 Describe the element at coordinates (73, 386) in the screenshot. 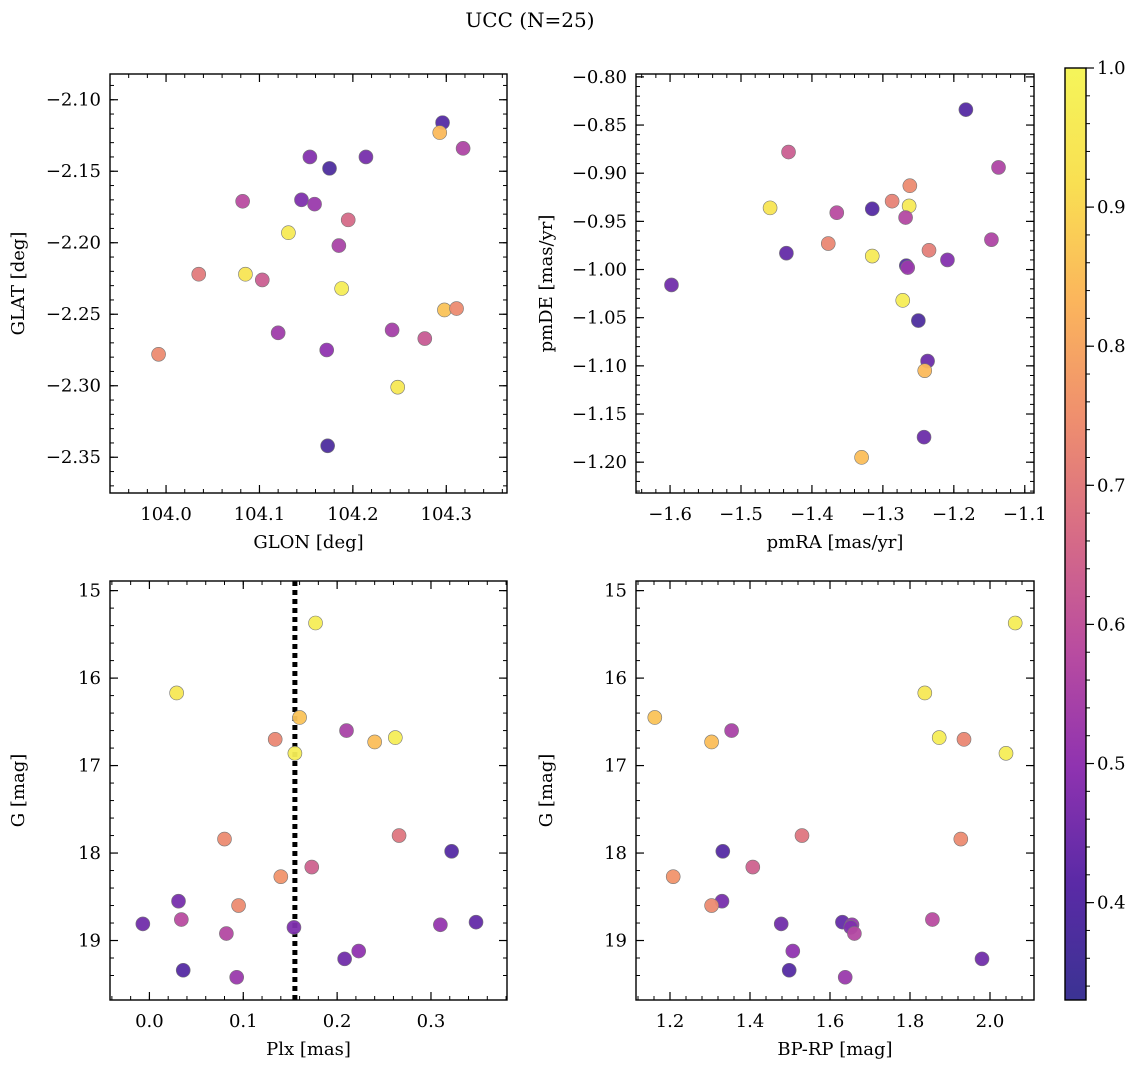

I see `y-tick-label: −2.30` at that location.